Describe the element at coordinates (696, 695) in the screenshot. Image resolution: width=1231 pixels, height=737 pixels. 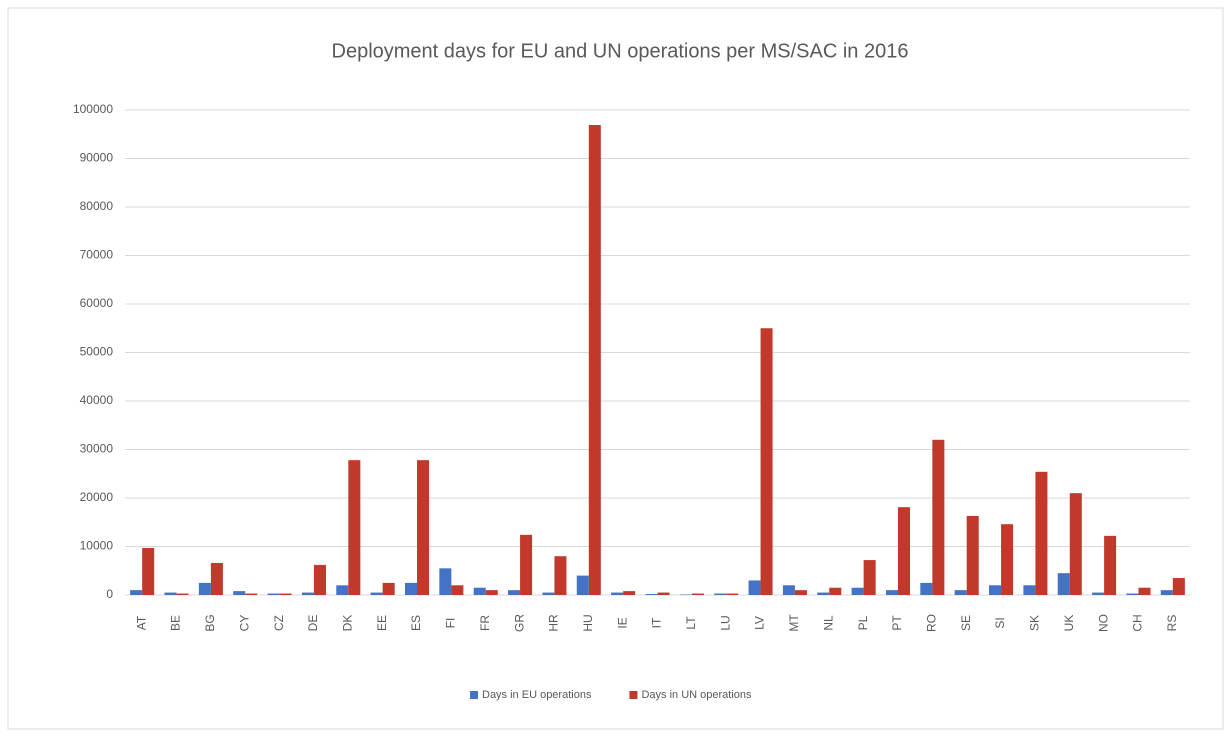
I see `legend-label: Days in UN operations` at that location.